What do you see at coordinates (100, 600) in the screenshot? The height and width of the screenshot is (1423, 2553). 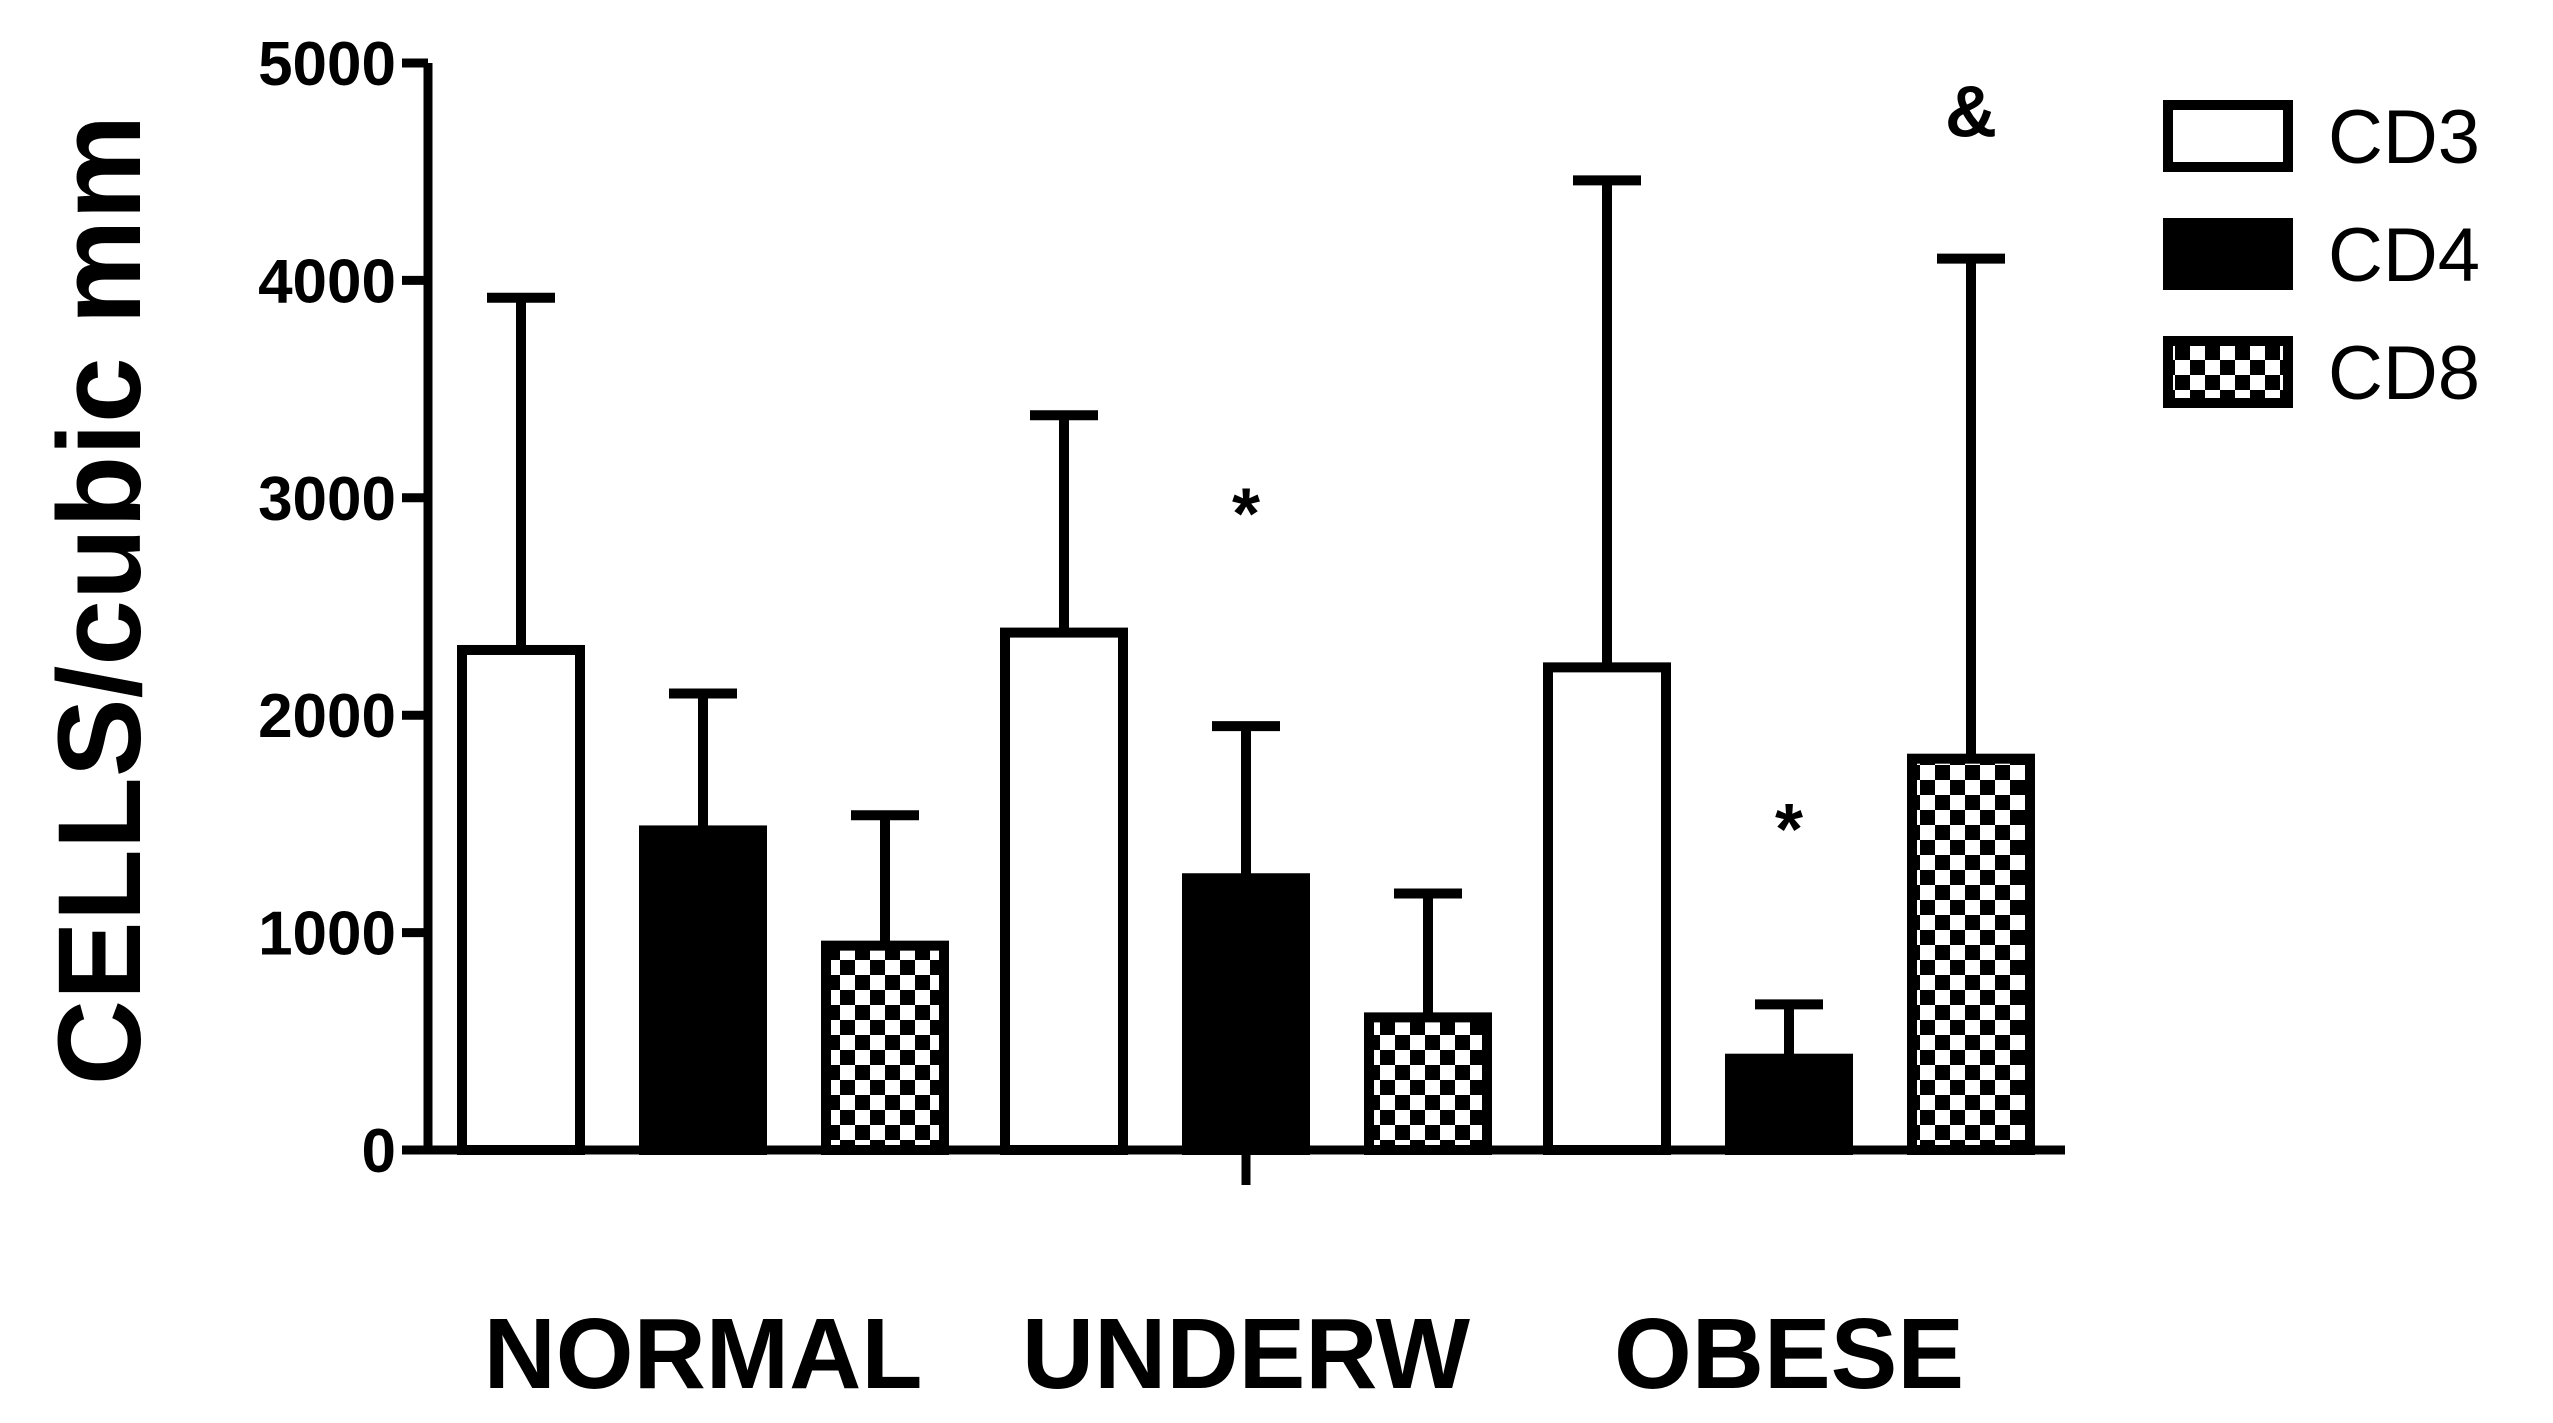 I see `y-axis-label: CELLS/cubic mm` at bounding box center [100, 600].